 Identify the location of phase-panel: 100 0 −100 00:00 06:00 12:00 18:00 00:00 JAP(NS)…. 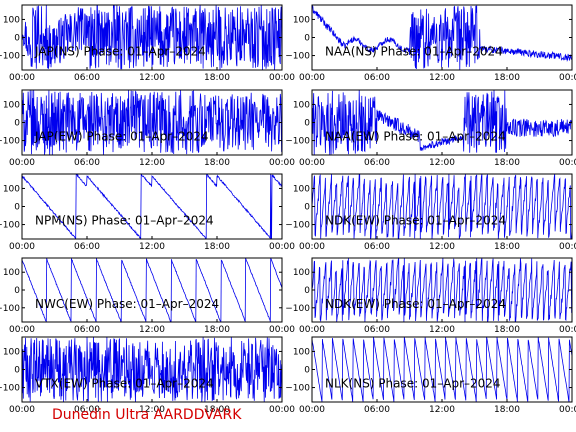
(147, 43).